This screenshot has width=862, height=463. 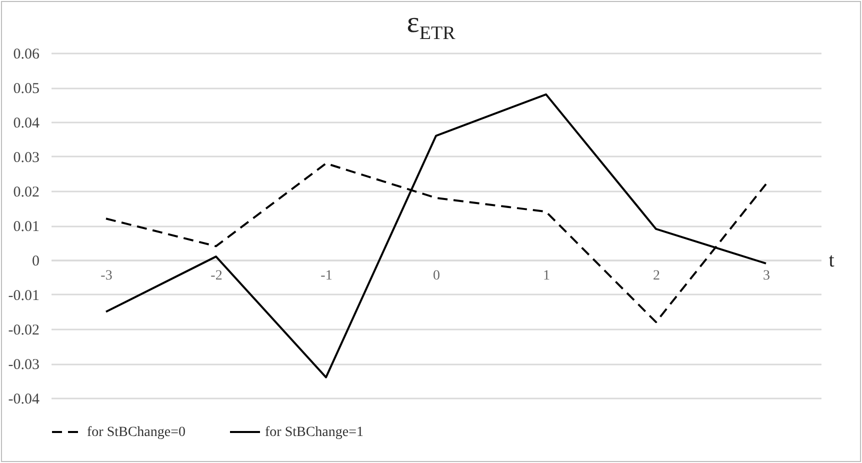 What do you see at coordinates (326, 276) in the screenshot?
I see `x-tick-label: -1` at bounding box center [326, 276].